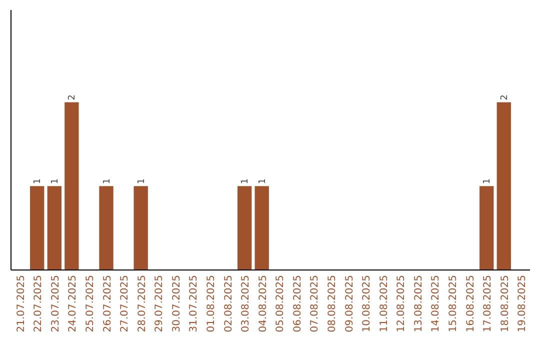 The height and width of the screenshot is (340, 540). What do you see at coordinates (108, 303) in the screenshot?
I see `x-tick-label: 26.07.2025` at bounding box center [108, 303].